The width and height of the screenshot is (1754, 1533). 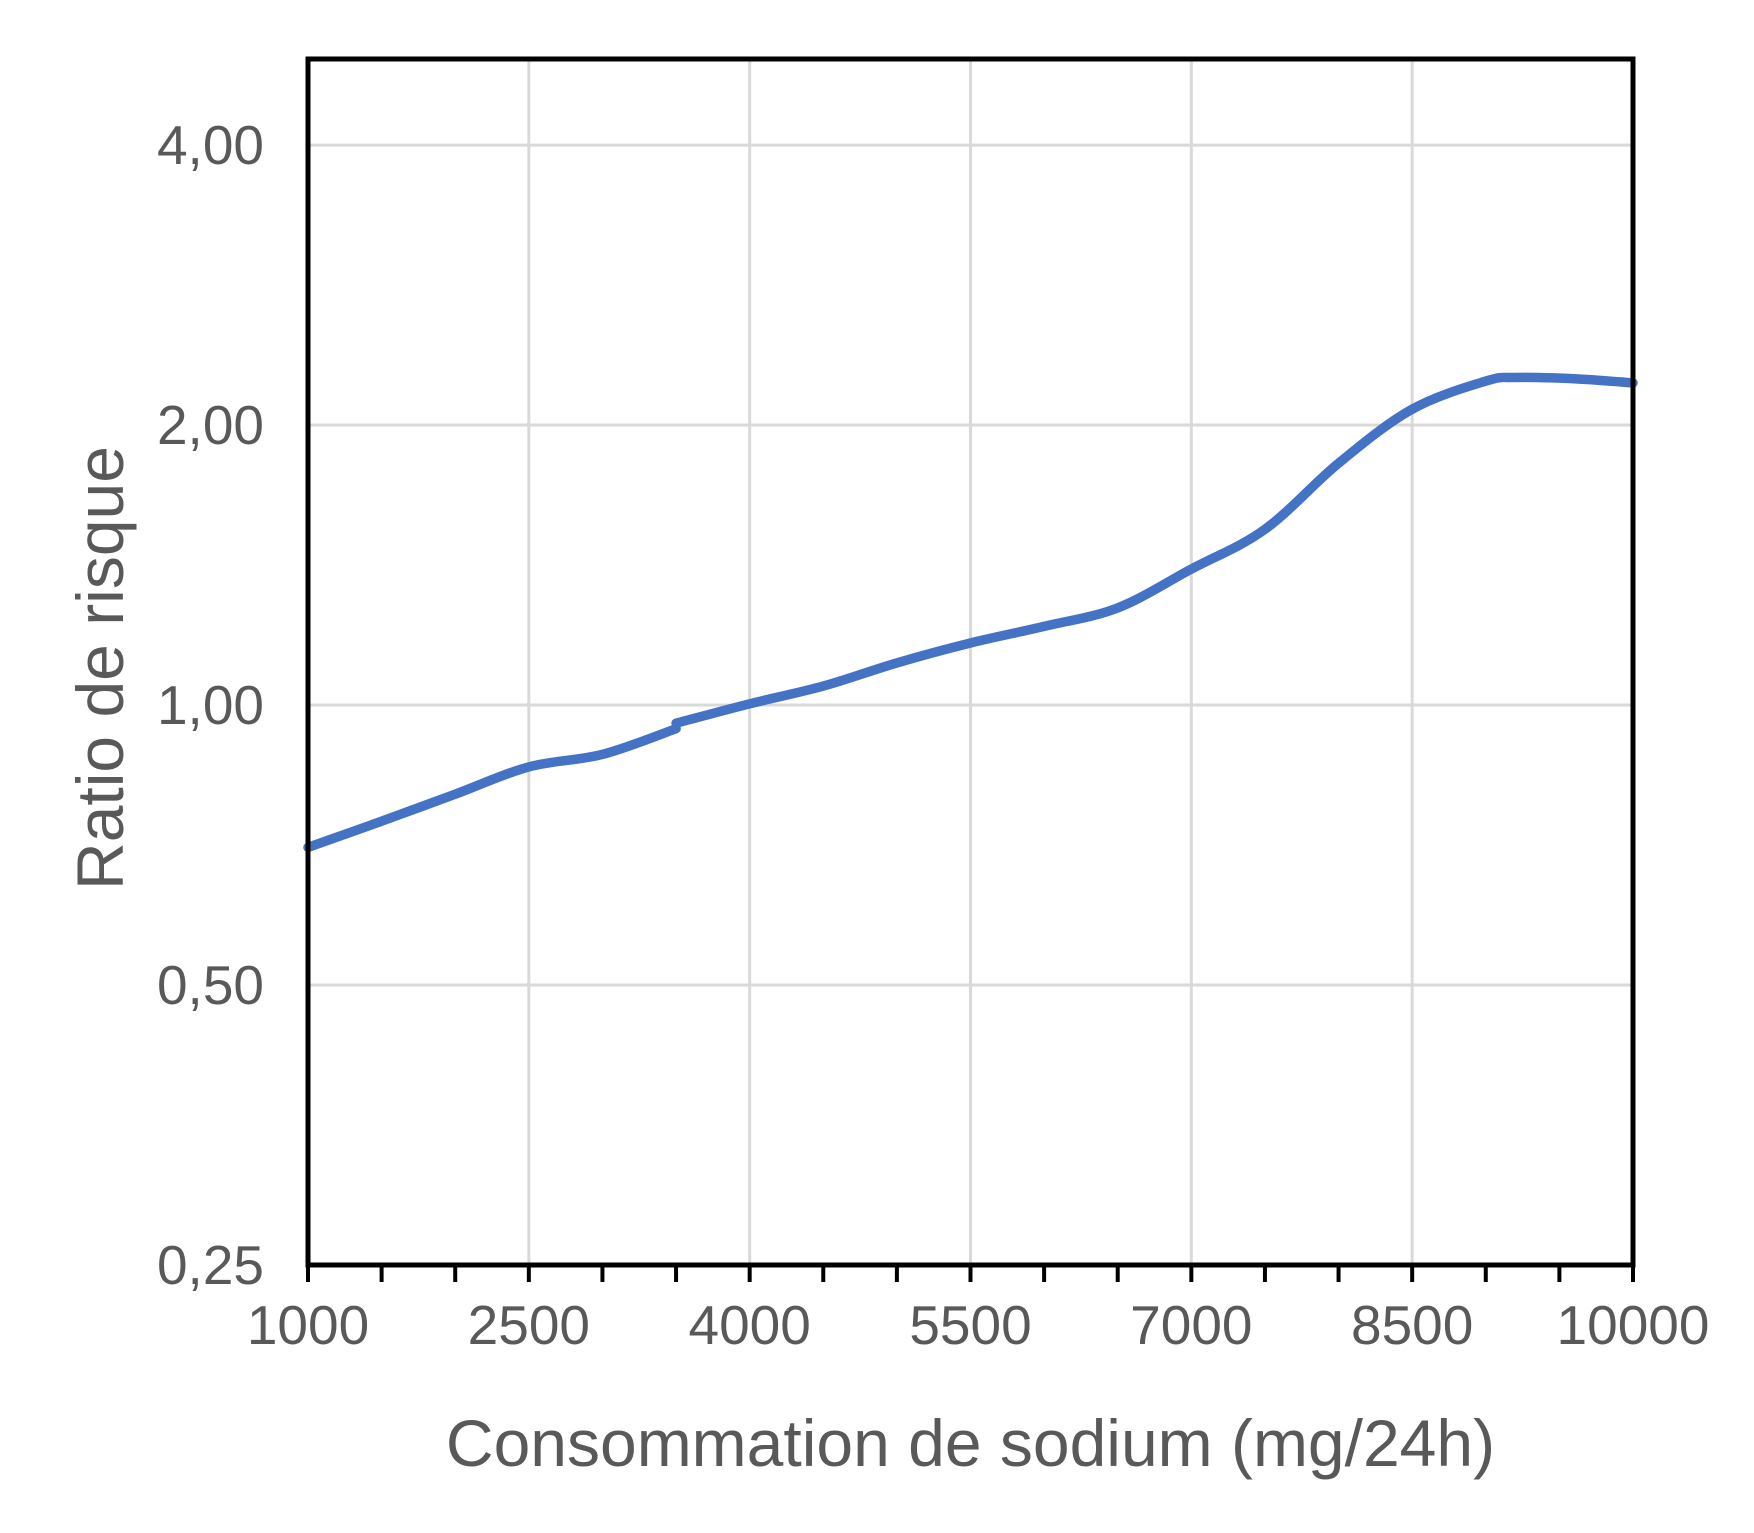 What do you see at coordinates (1191, 1325) in the screenshot?
I see `x-tick-label: 7000` at bounding box center [1191, 1325].